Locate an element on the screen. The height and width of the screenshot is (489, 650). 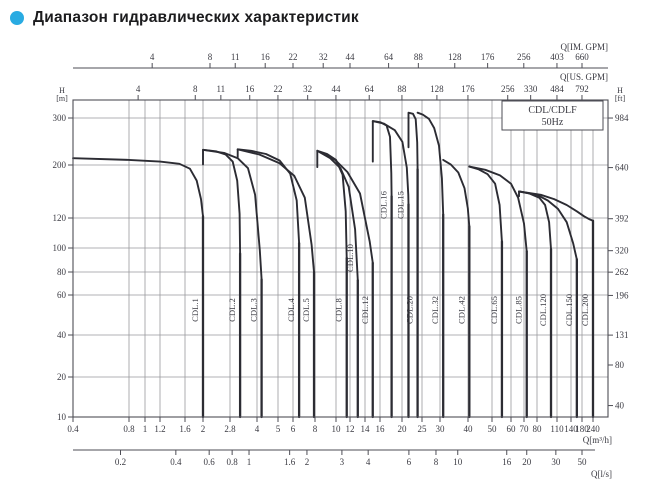
right-axis-title-unit: [ft] is located at coordinates (620, 98).